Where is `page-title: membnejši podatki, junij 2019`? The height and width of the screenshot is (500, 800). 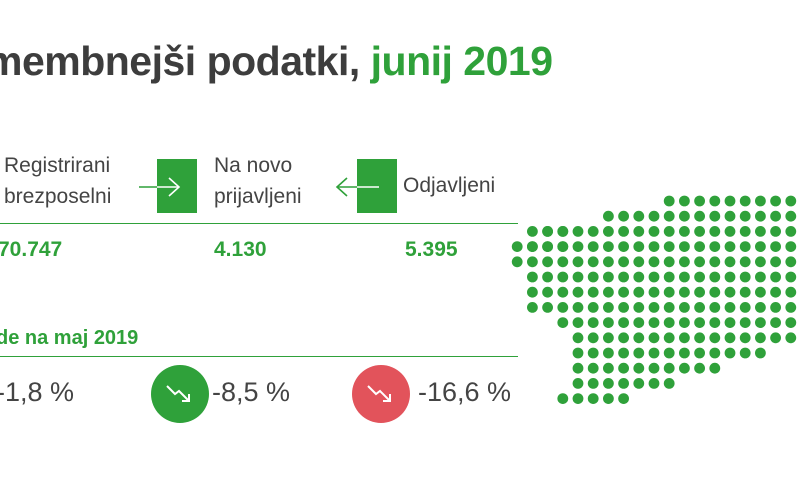
page-title: membnejši podatki, junij 2019 is located at coordinates (276, 61).